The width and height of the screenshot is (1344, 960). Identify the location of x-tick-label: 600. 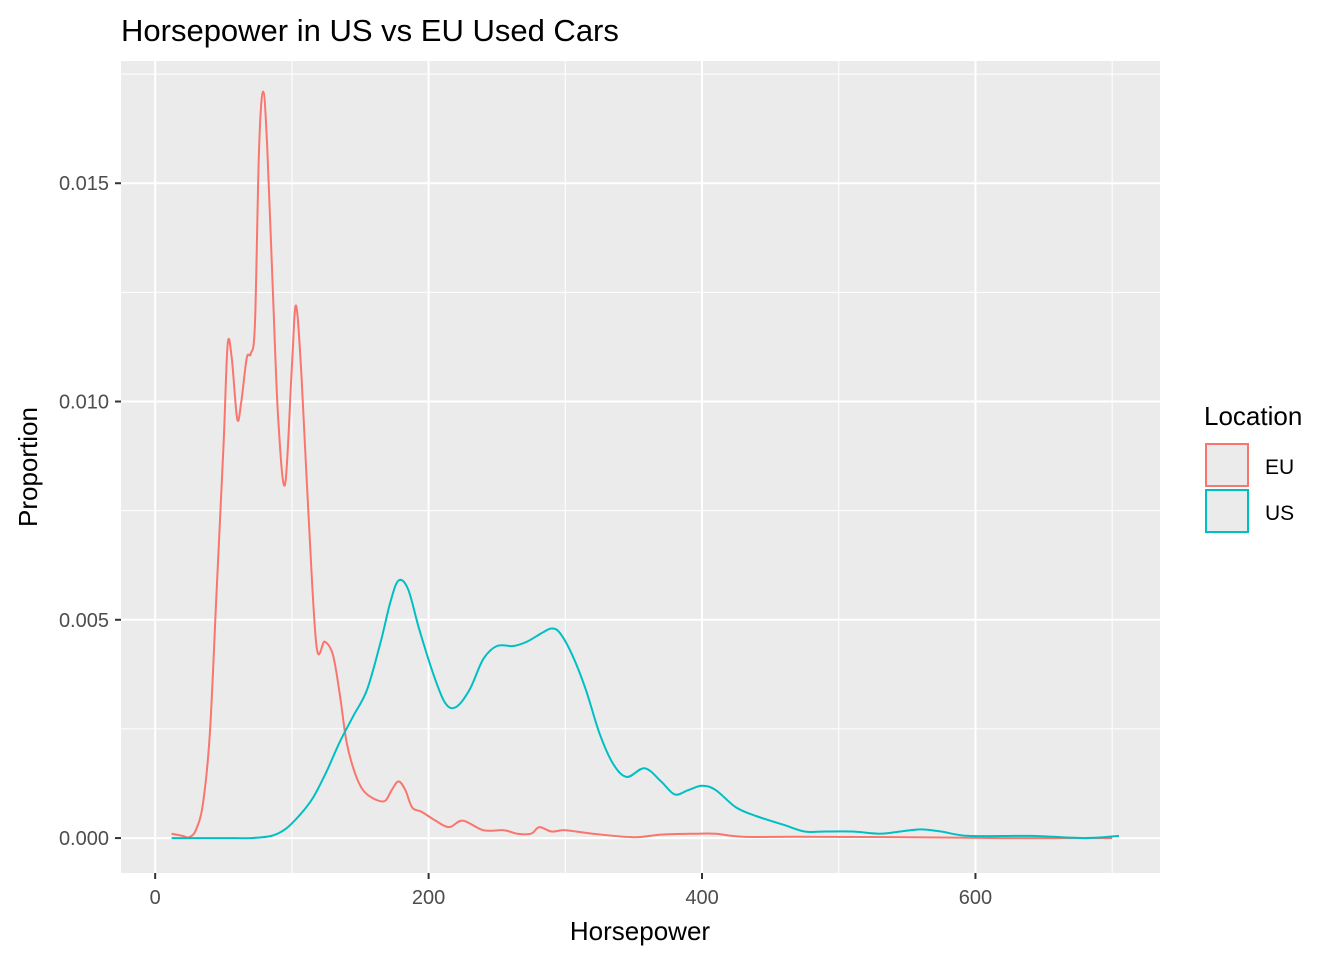
(975, 898).